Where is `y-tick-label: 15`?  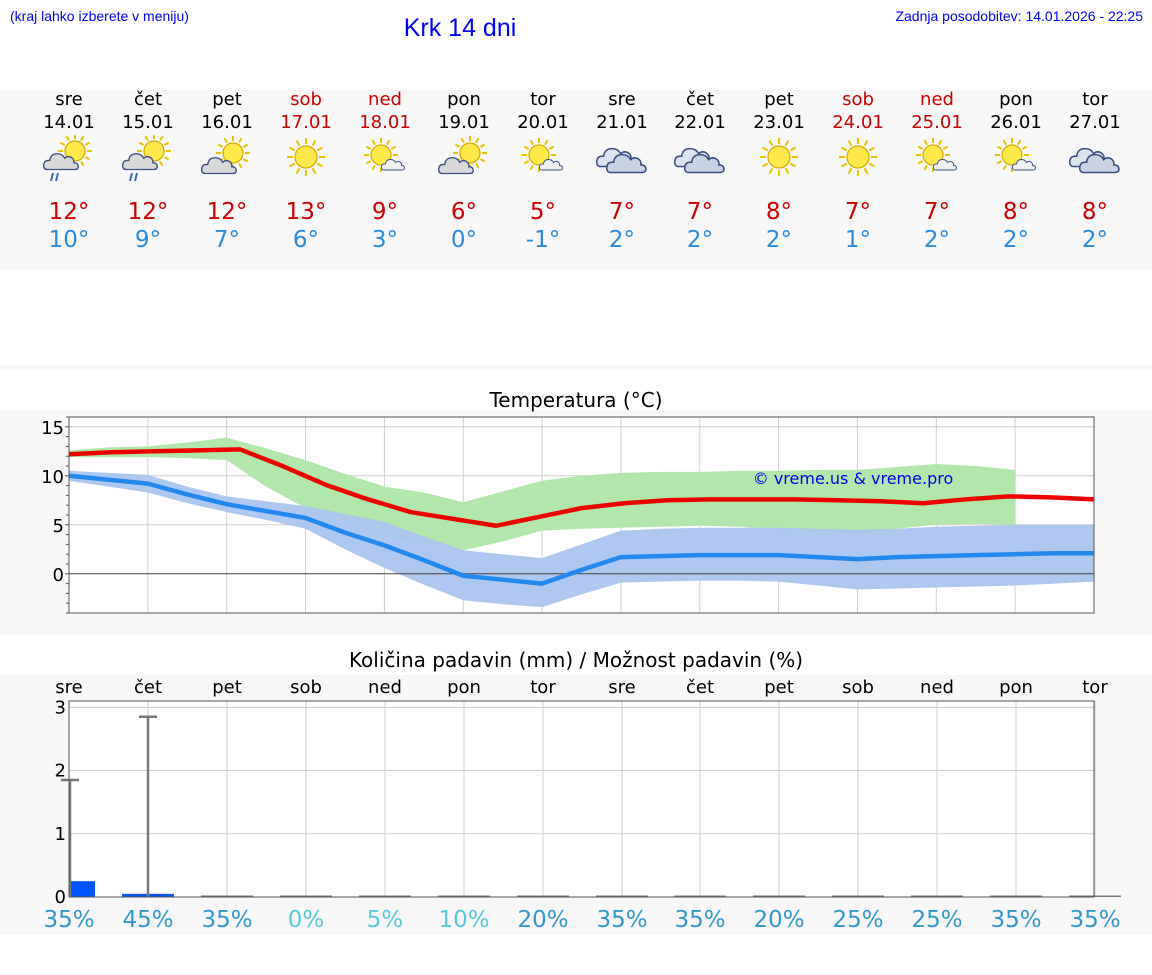 y-tick-label: 15 is located at coordinates (52, 428).